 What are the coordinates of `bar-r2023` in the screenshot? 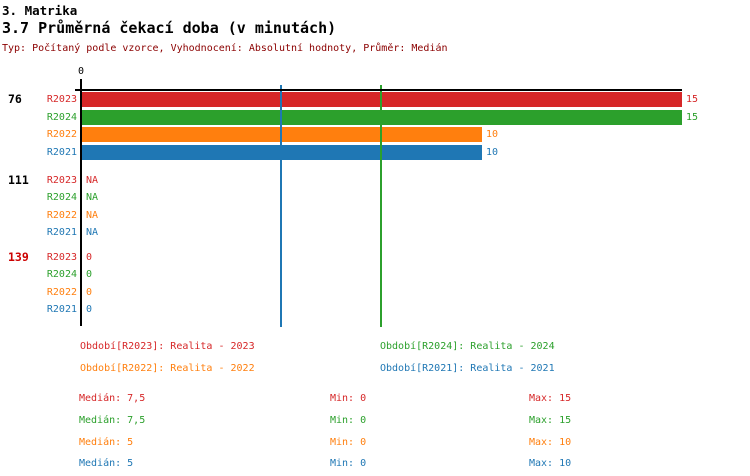 It's located at (382, 99).